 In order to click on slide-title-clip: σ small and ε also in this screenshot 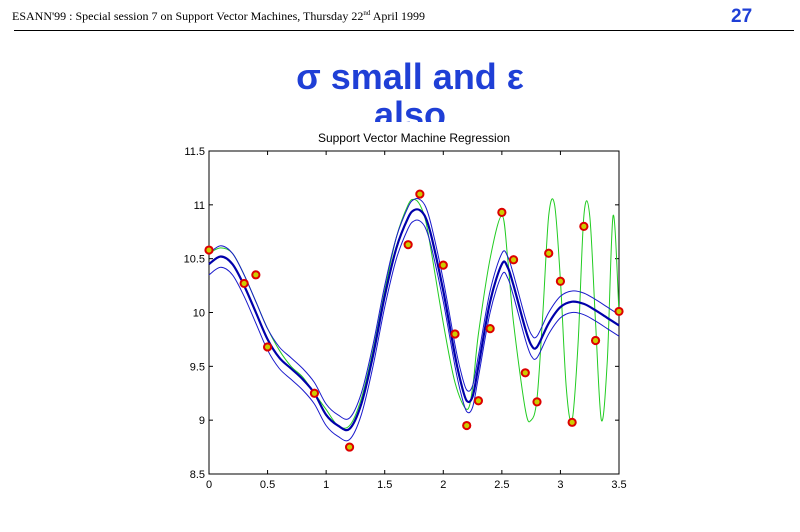, I will do `click(410, 90)`.